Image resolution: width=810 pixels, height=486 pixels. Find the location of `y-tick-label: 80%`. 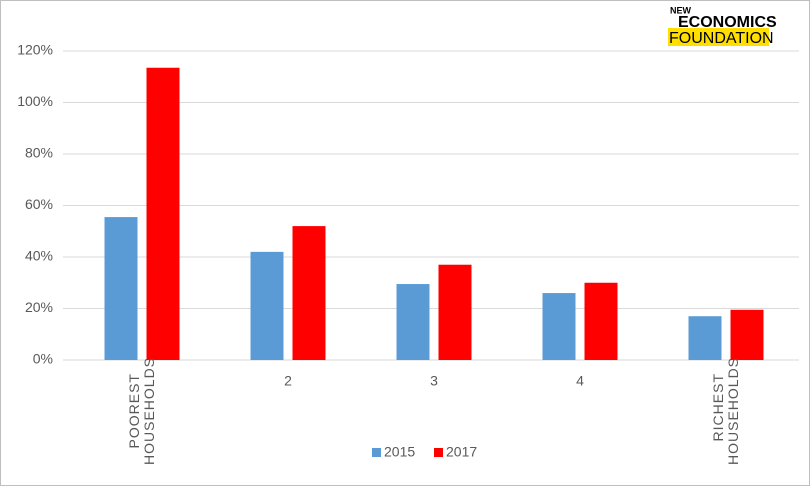

y-tick-label: 80% is located at coordinates (39, 153).